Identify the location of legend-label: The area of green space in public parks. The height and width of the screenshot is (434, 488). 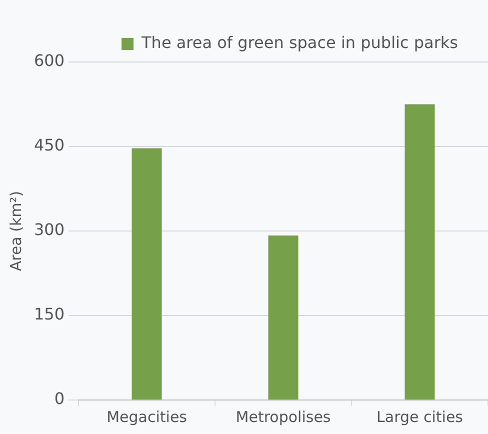
(299, 42).